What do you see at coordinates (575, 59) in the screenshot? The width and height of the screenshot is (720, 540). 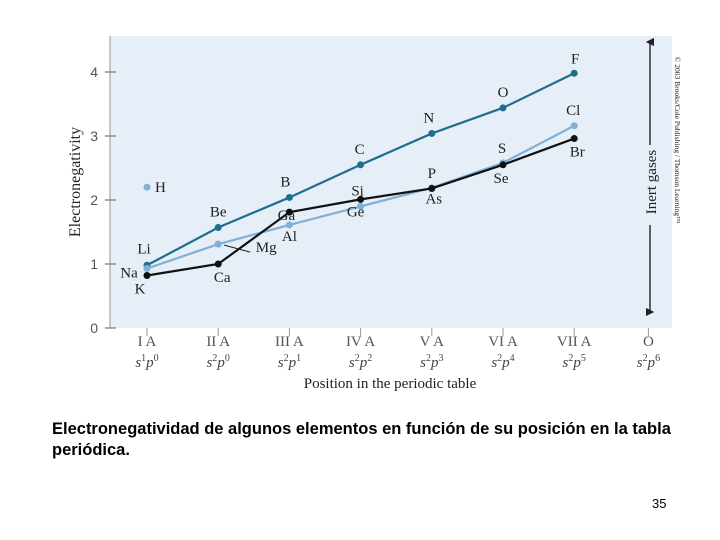 I see `element-label-F: F` at bounding box center [575, 59].